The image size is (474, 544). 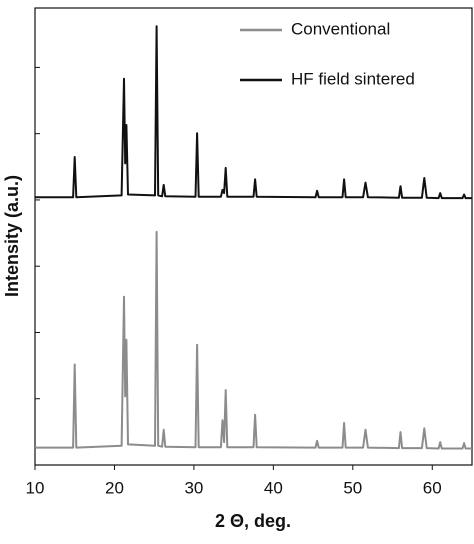 I want to click on x-tick-label: 20, so click(x=114, y=487).